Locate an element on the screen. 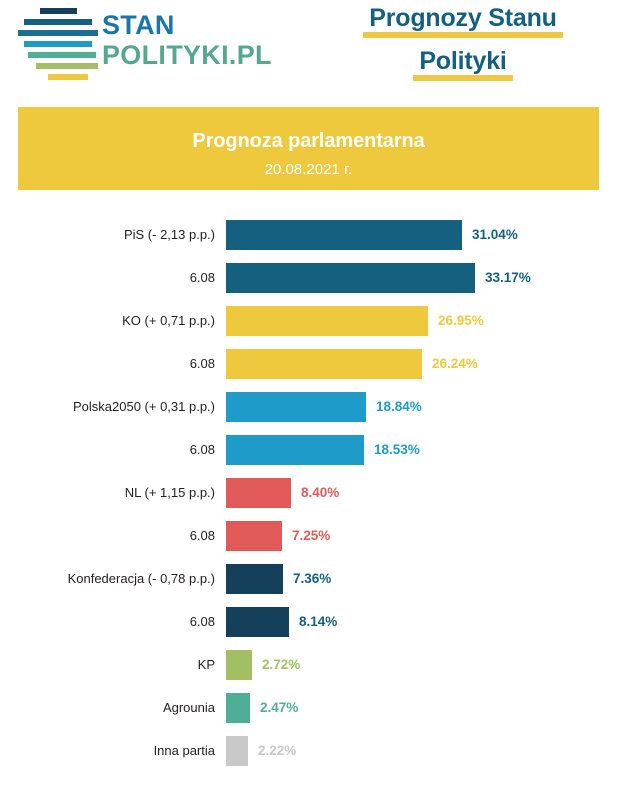 This screenshot has width=617, height=786. chart-row: 6.08 8.14% is located at coordinates (308, 621).